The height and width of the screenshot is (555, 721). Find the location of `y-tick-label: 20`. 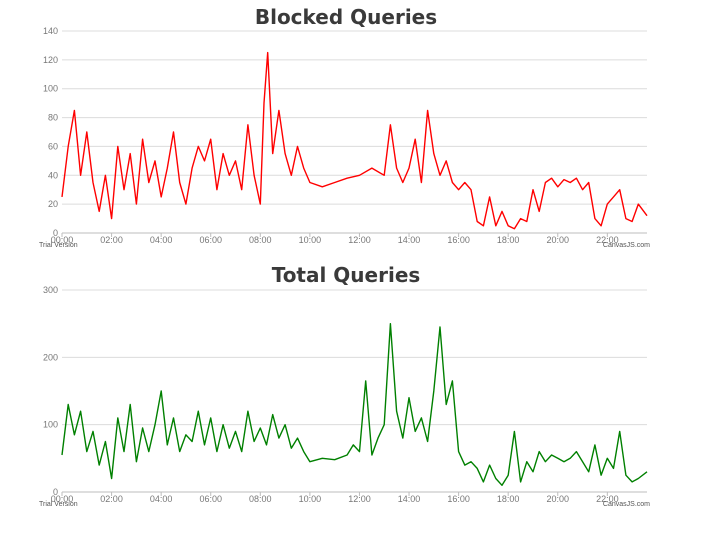

y-tick-label: 20 is located at coordinates (53, 204).